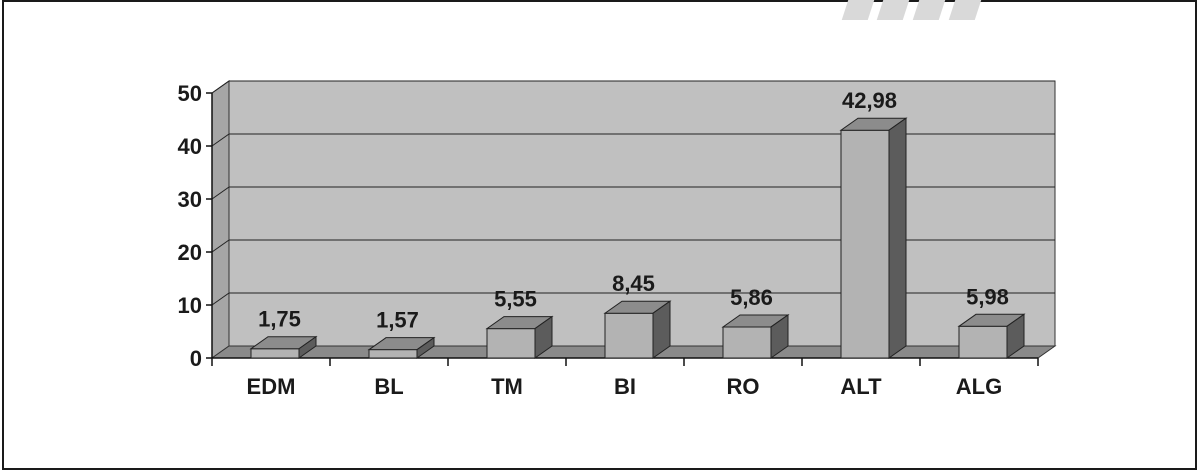 The width and height of the screenshot is (1201, 470). I want to click on y-tick-label: 20, so click(190, 252).